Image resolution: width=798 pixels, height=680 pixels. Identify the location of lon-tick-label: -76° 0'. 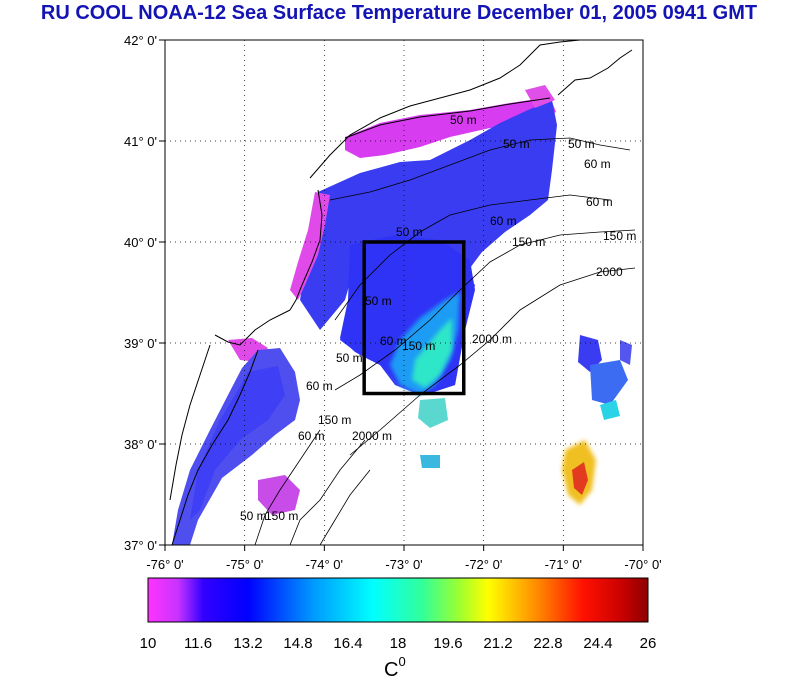
(164, 564).